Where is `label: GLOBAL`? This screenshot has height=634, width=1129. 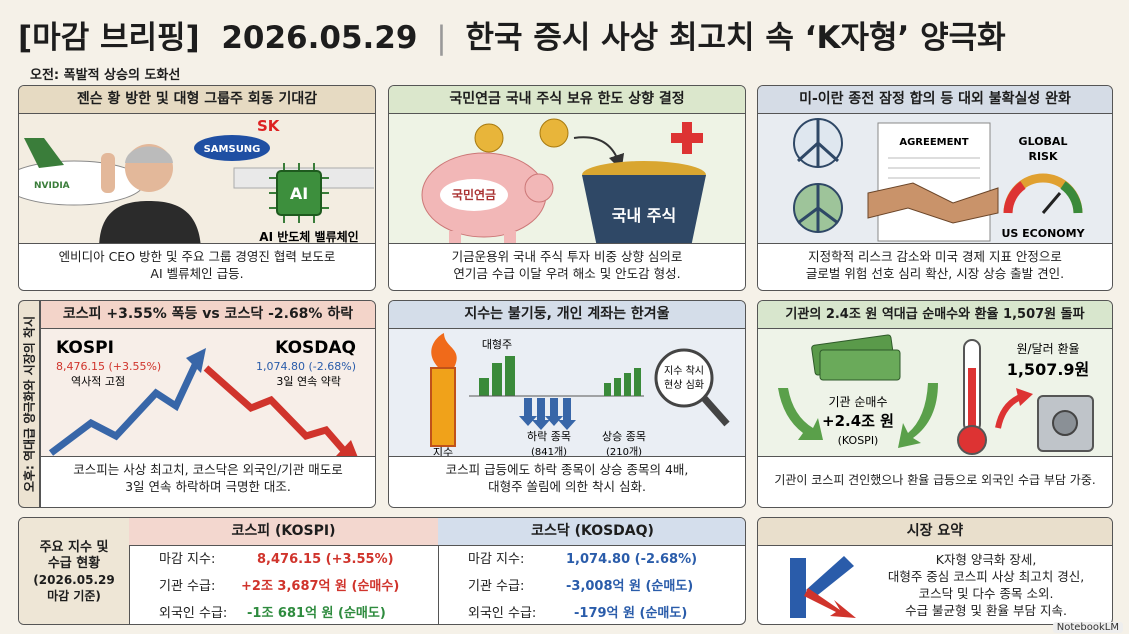 label: GLOBAL is located at coordinates (1043, 141).